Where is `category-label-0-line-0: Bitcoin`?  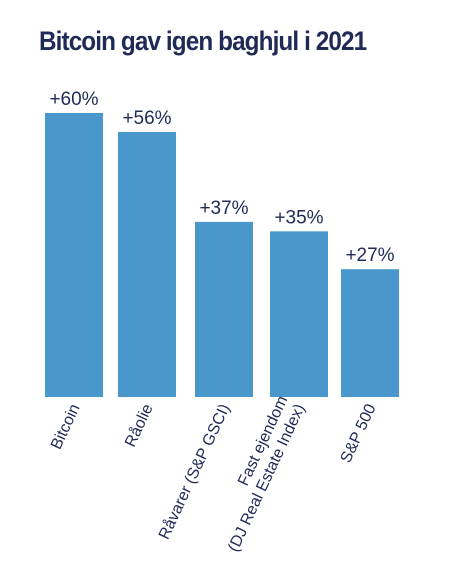 category-label-0-line-0: Bitcoin is located at coordinates (66, 427).